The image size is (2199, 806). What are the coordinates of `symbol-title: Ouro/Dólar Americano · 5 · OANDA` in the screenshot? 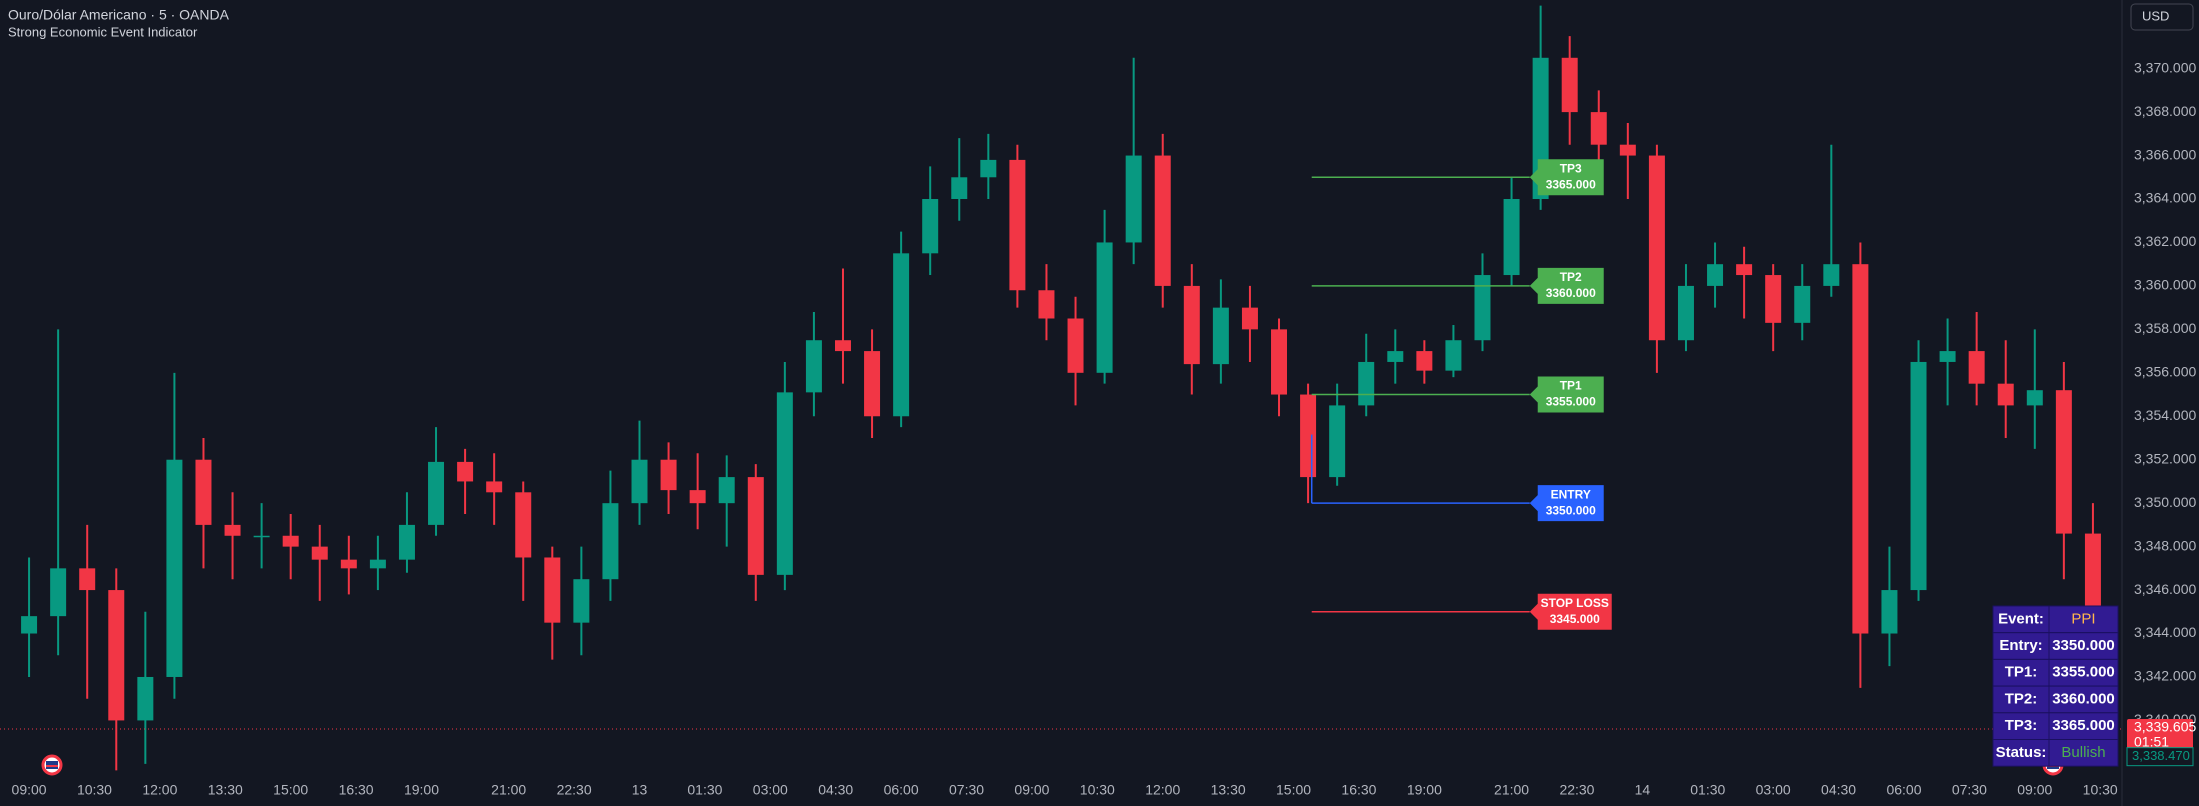 It's located at (119, 15).